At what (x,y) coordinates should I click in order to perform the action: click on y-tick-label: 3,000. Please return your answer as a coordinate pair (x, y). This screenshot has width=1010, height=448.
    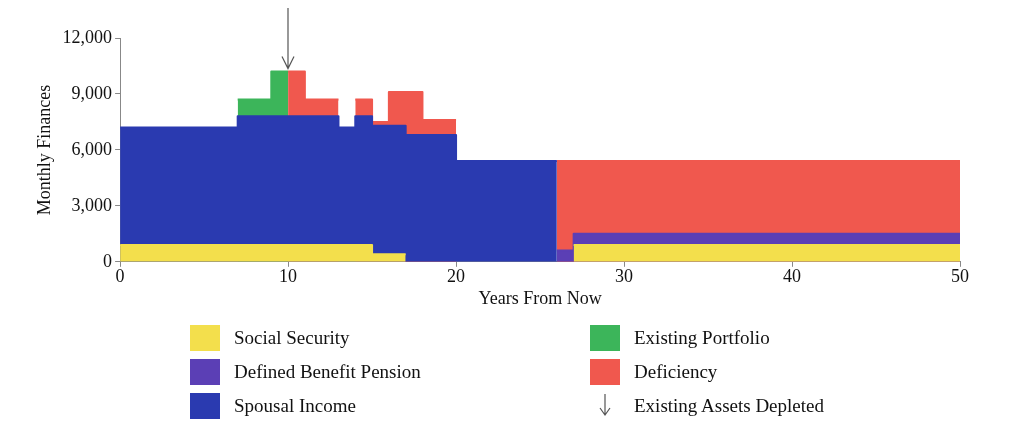
    Looking at the image, I should click on (92, 204).